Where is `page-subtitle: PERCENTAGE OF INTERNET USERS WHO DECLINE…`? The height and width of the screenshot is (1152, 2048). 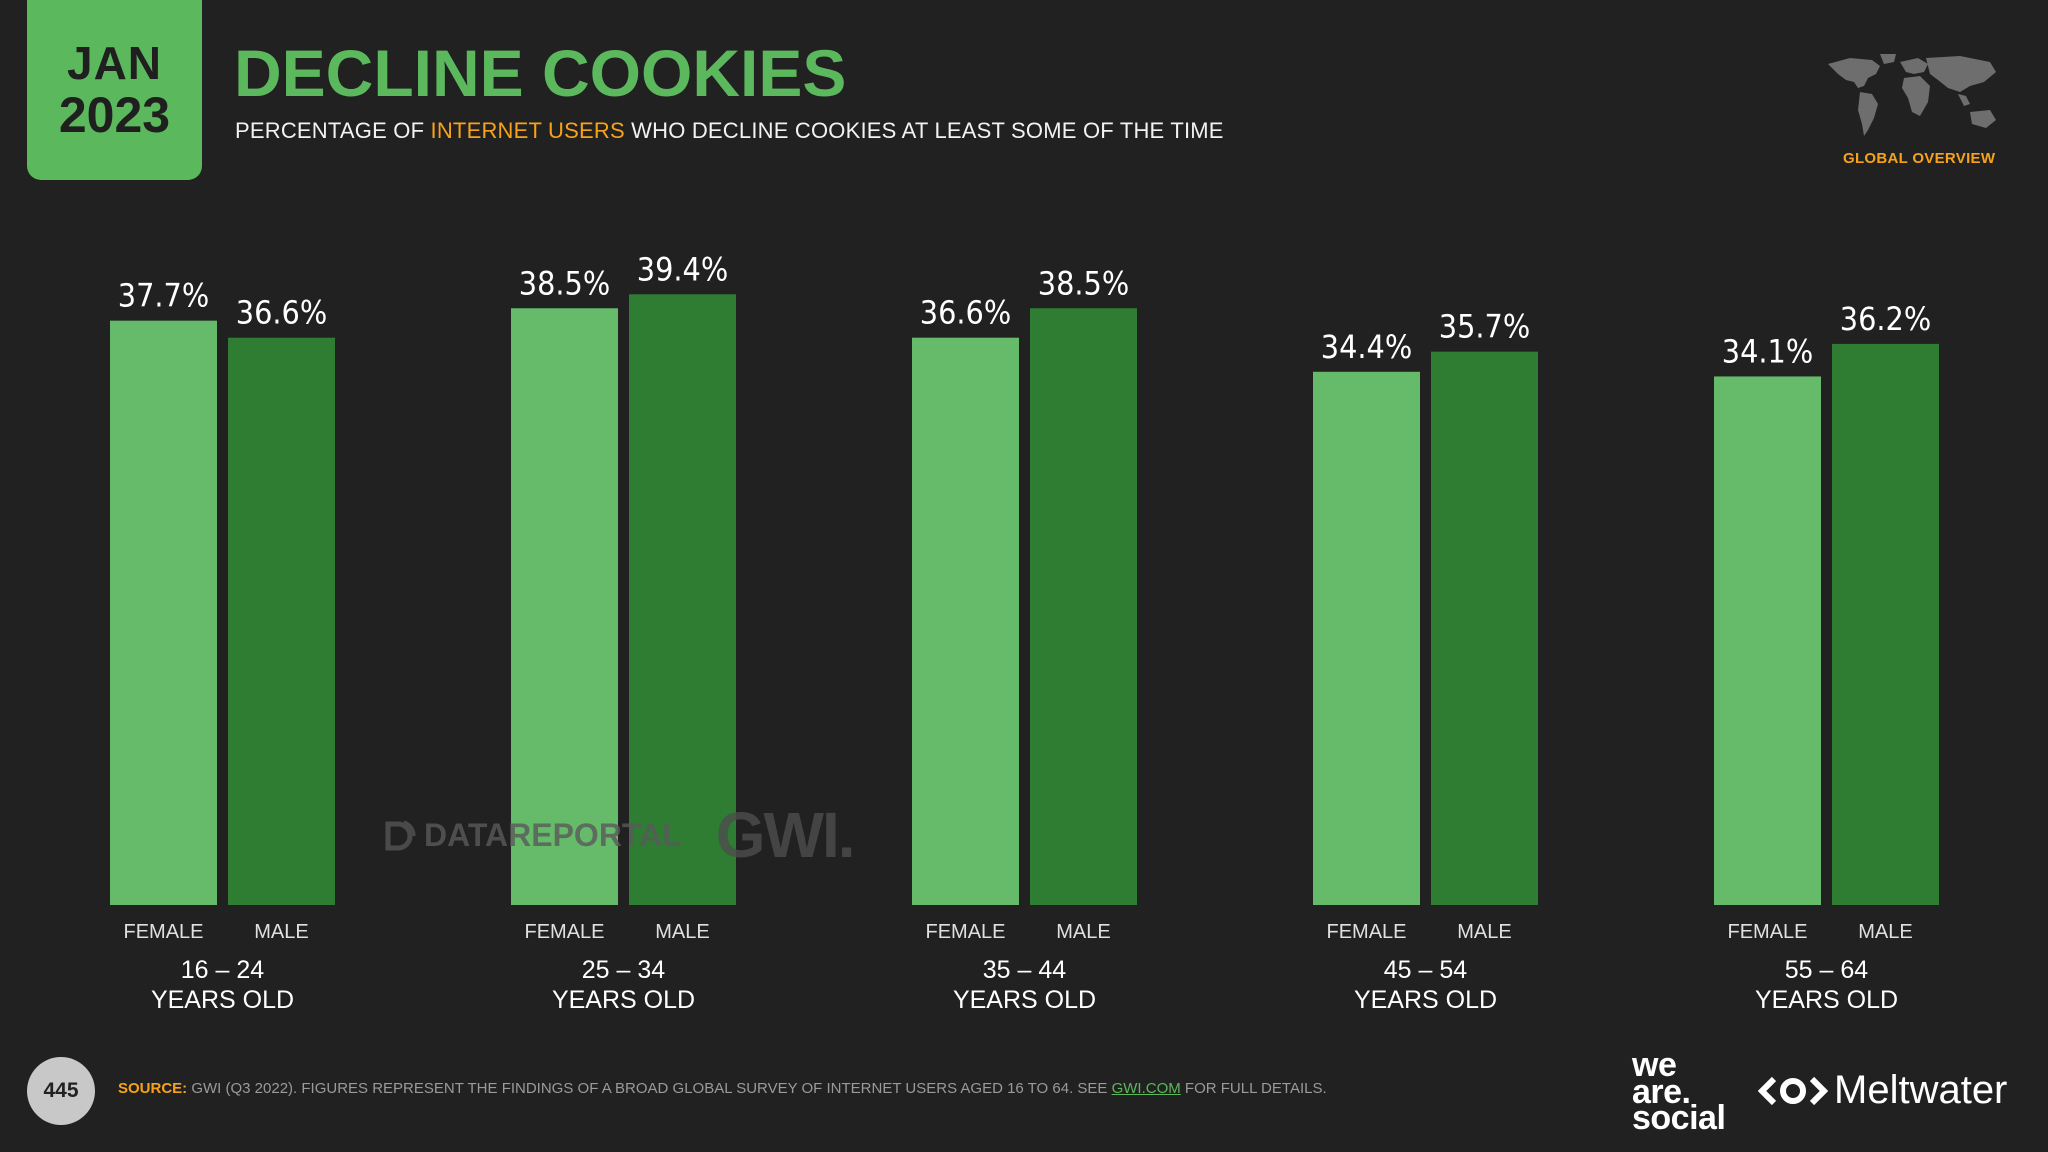
page-subtitle: PERCENTAGE OF INTERNET USERS WHO DECLINE… is located at coordinates (729, 131).